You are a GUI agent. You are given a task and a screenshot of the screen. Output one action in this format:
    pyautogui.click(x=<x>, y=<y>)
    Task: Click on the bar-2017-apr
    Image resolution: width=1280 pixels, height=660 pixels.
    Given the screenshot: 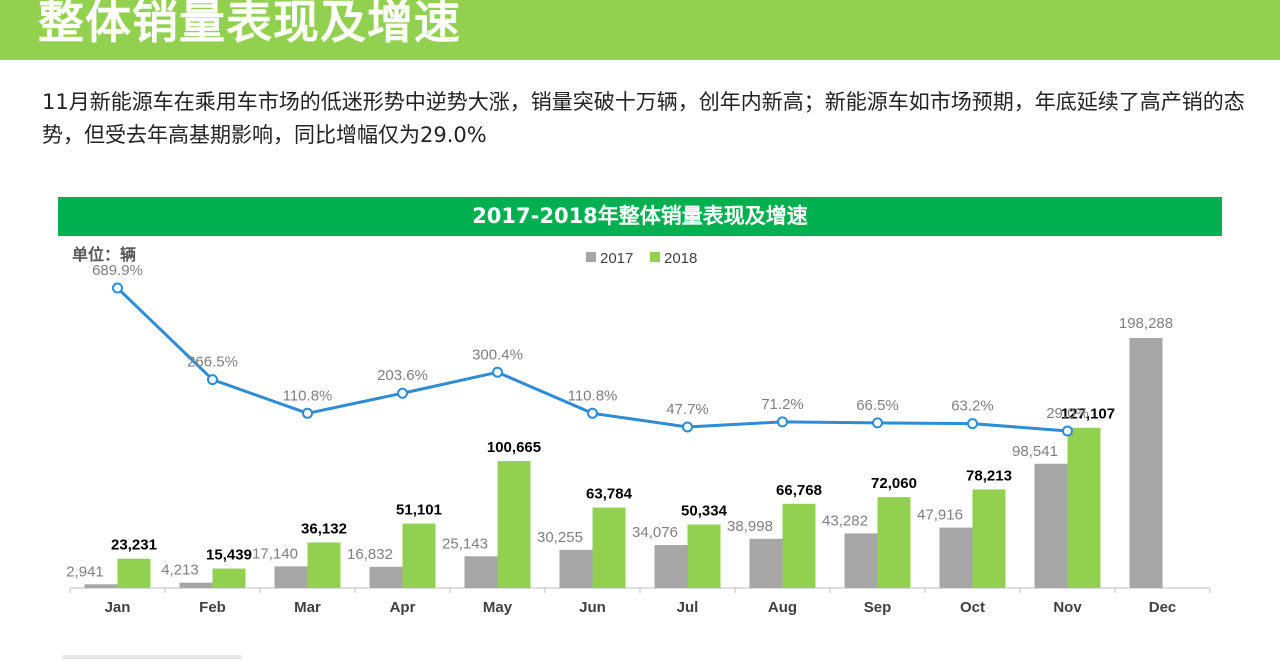 What is the action you would take?
    pyautogui.click(x=386, y=577)
    